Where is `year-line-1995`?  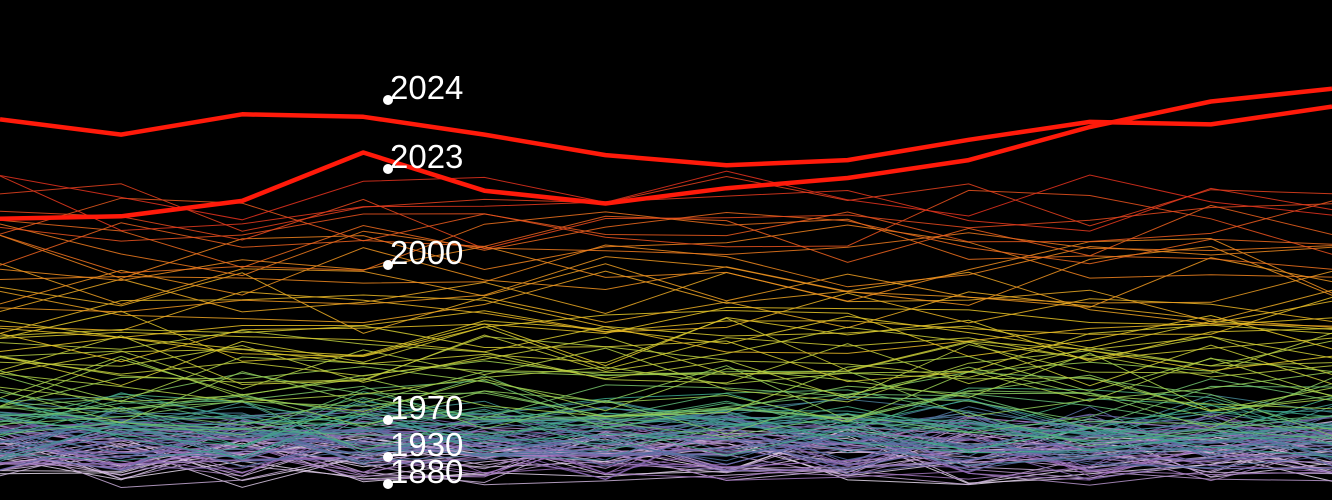 year-line-1995 is located at coordinates (666, 353).